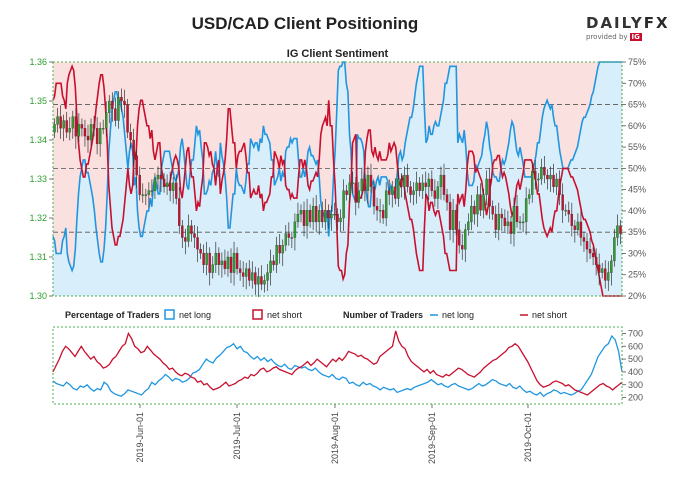 This screenshot has width=680, height=491. Describe the element at coordinates (195, 315) in the screenshot. I see `legend-pct-long: net long` at that location.